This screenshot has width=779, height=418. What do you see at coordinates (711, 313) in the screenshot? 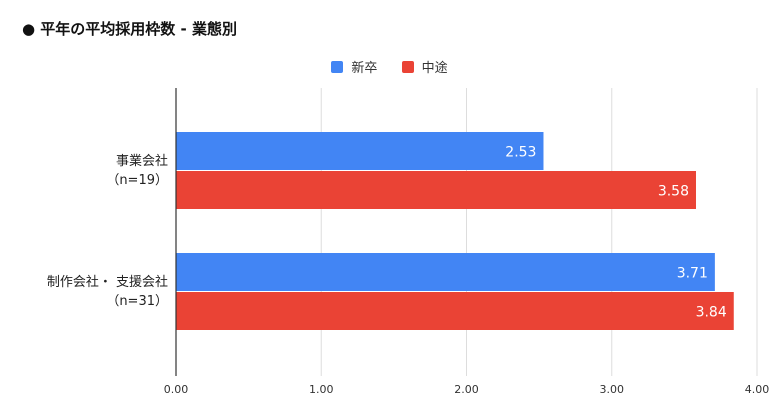
I see `data-label-chuto-1: 3.84` at bounding box center [711, 313].